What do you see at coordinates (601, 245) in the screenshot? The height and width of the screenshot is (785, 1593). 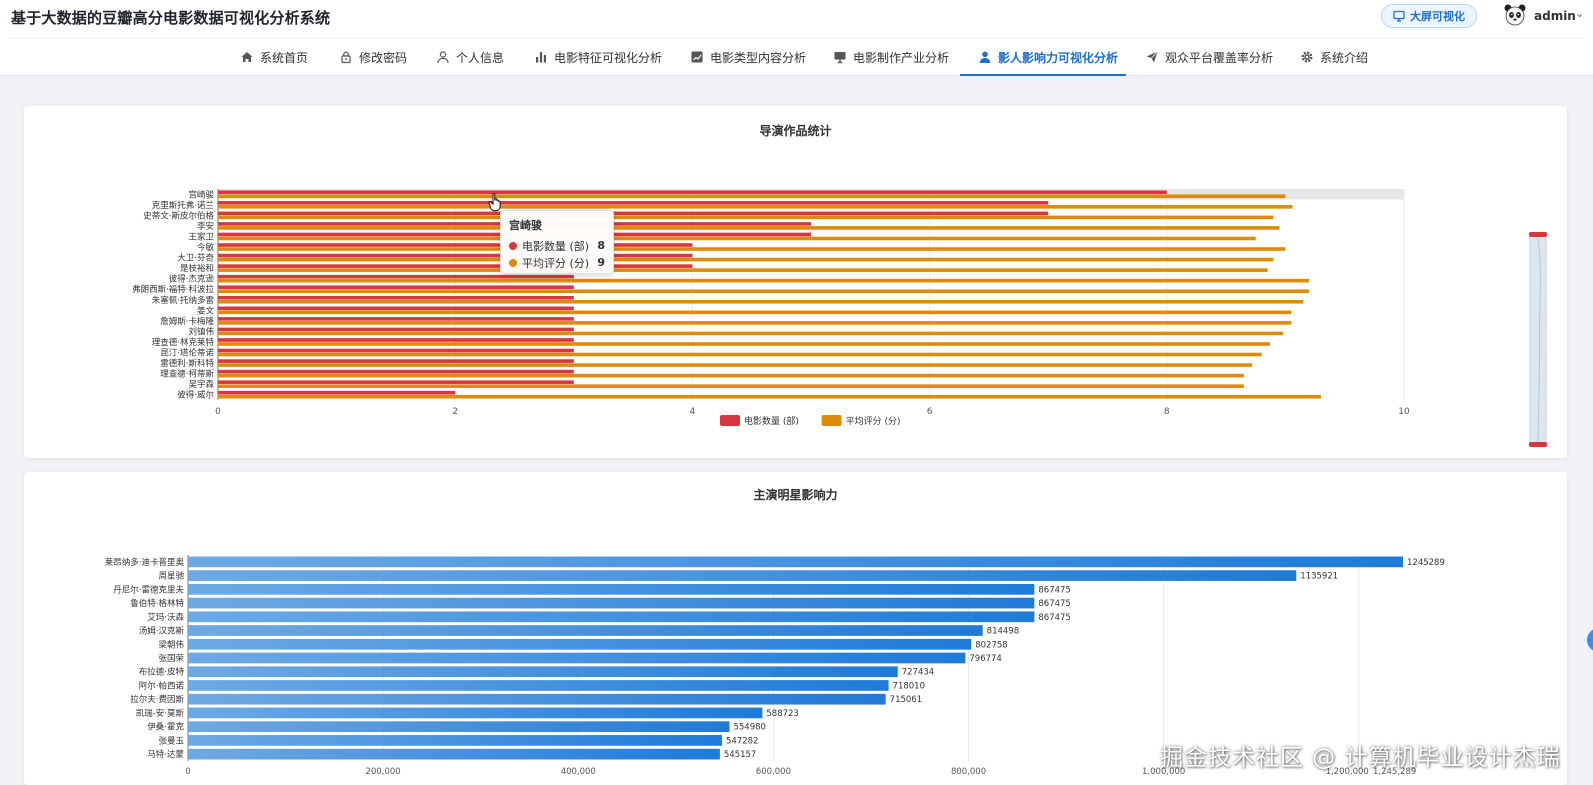 I see `tooltip-value: 8` at bounding box center [601, 245].